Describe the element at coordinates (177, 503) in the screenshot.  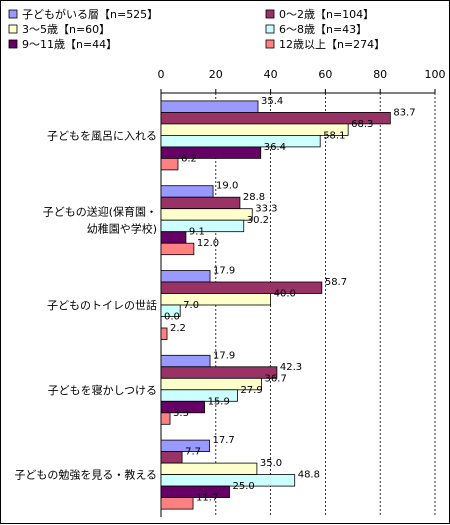
I see `bar-c4-s5` at that location.